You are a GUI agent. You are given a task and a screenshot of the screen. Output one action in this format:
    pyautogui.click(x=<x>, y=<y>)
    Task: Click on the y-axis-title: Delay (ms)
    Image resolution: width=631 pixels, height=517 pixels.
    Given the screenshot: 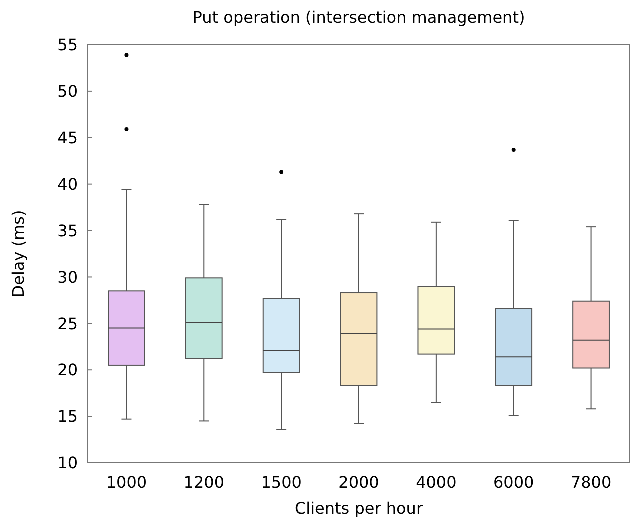 What is the action you would take?
    pyautogui.click(x=18, y=254)
    